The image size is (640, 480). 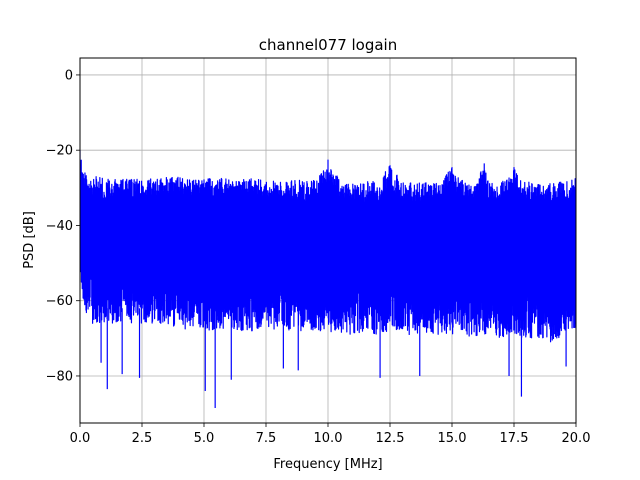 I want to click on x-axis-label: Frequency [MHz], so click(x=327, y=464).